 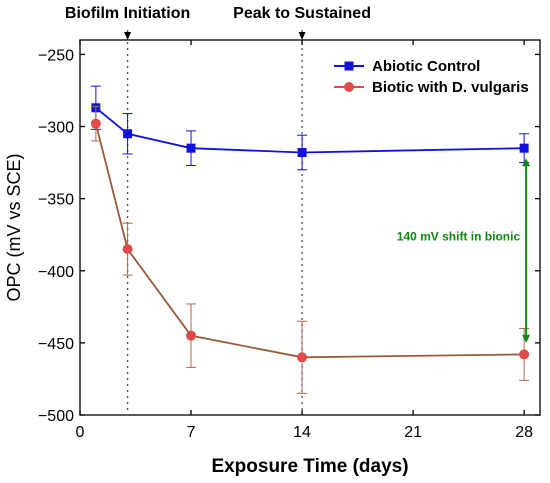 What do you see at coordinates (56, 128) in the screenshot?
I see `y-tick-label: −300` at bounding box center [56, 128].